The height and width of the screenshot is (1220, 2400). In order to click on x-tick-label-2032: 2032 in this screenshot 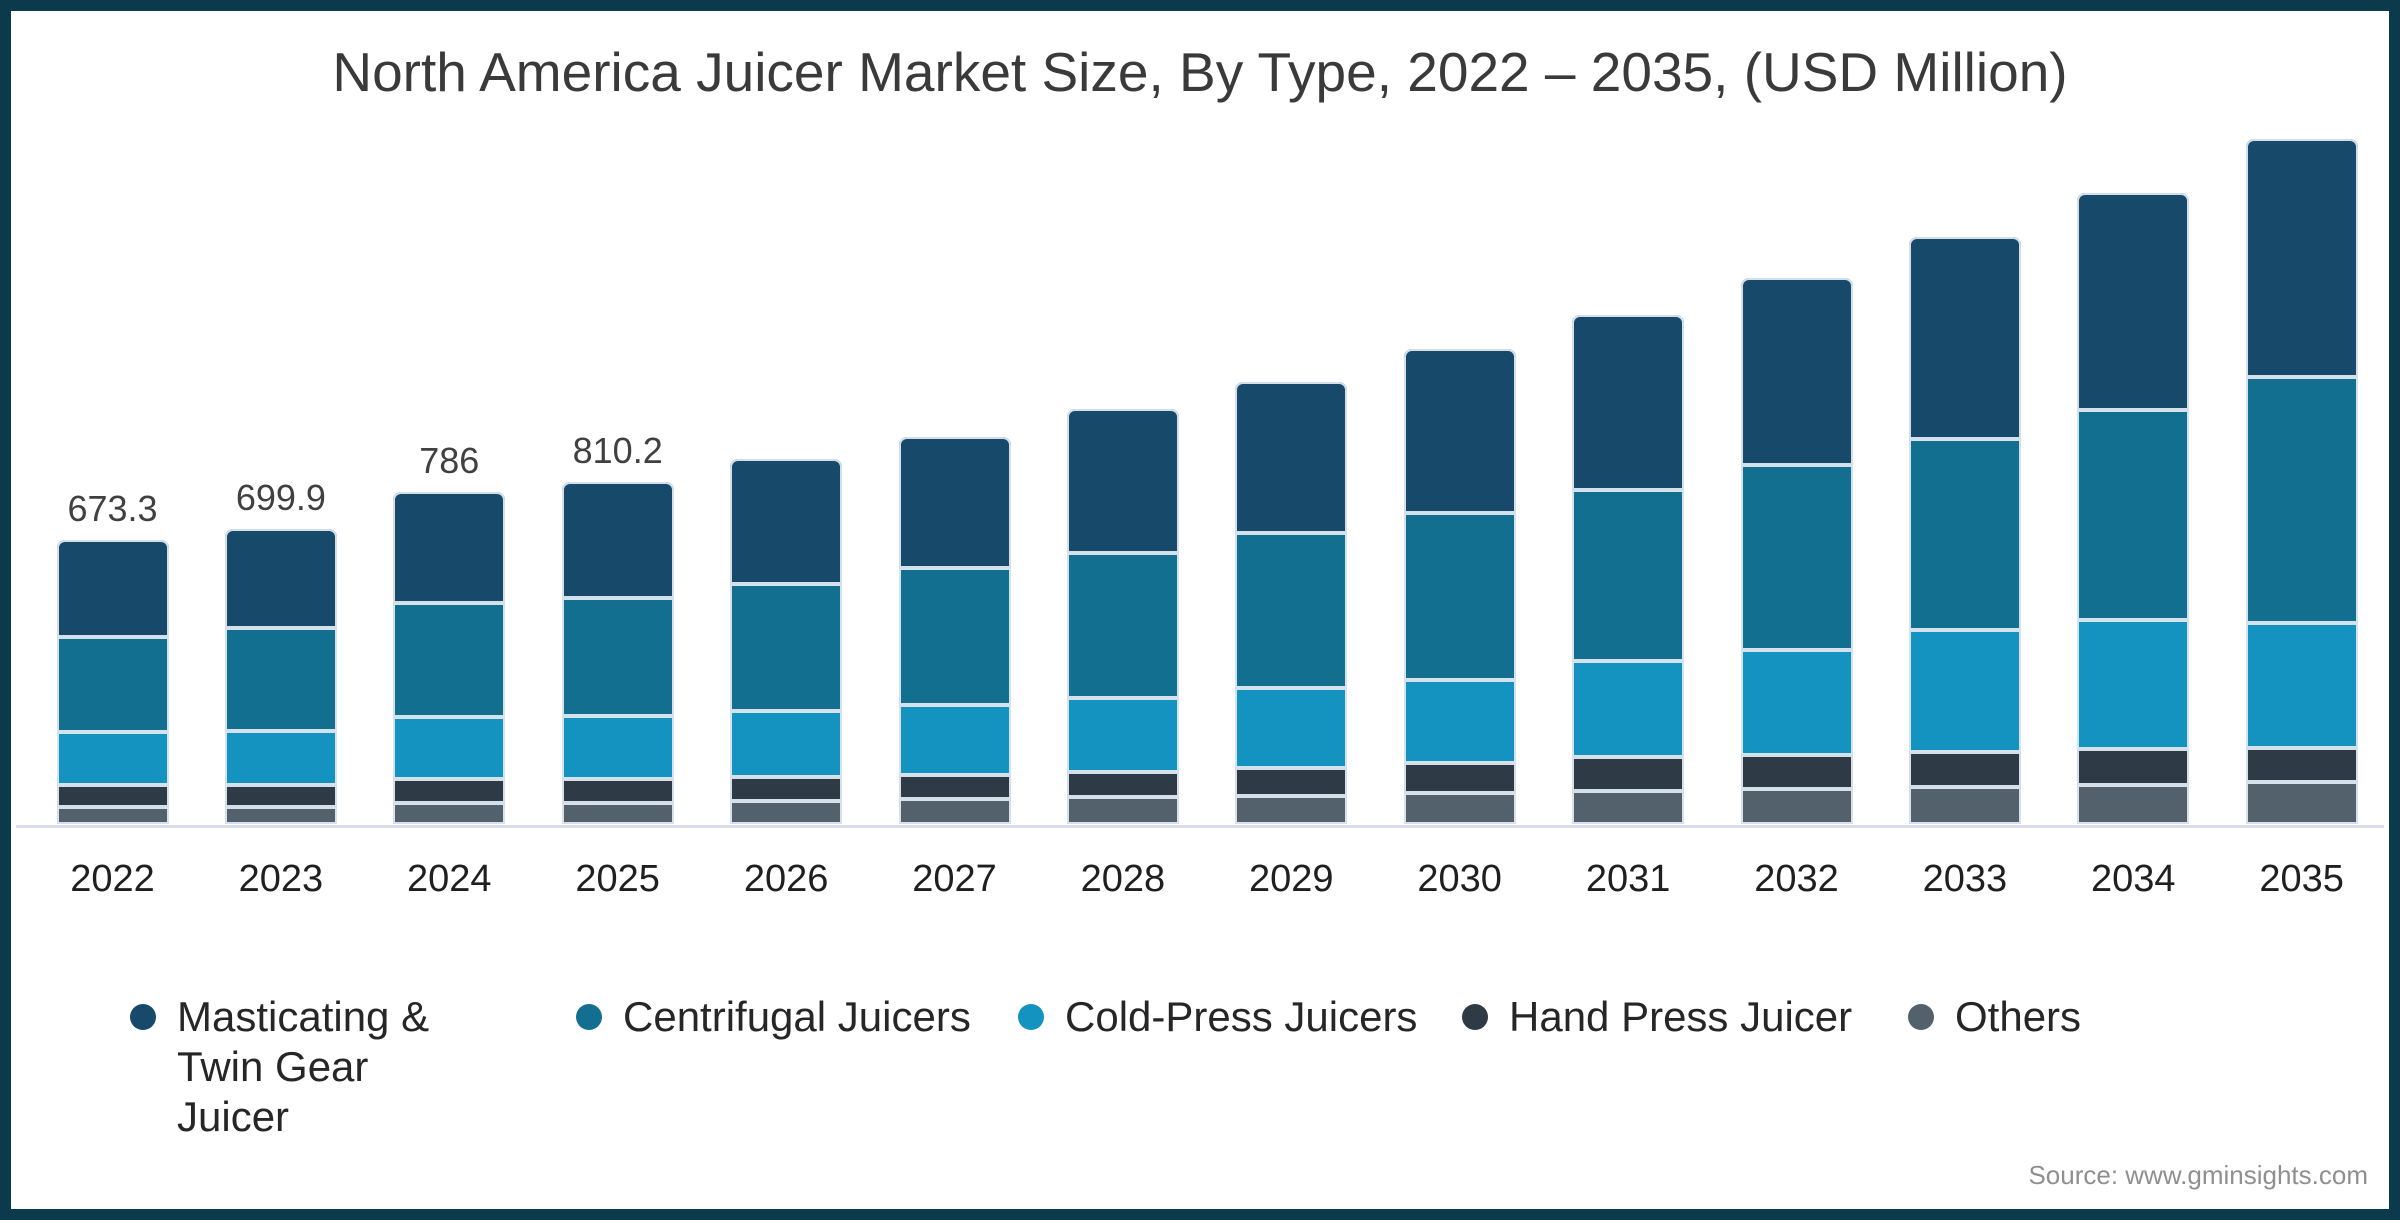, I will do `click(1796, 879)`.